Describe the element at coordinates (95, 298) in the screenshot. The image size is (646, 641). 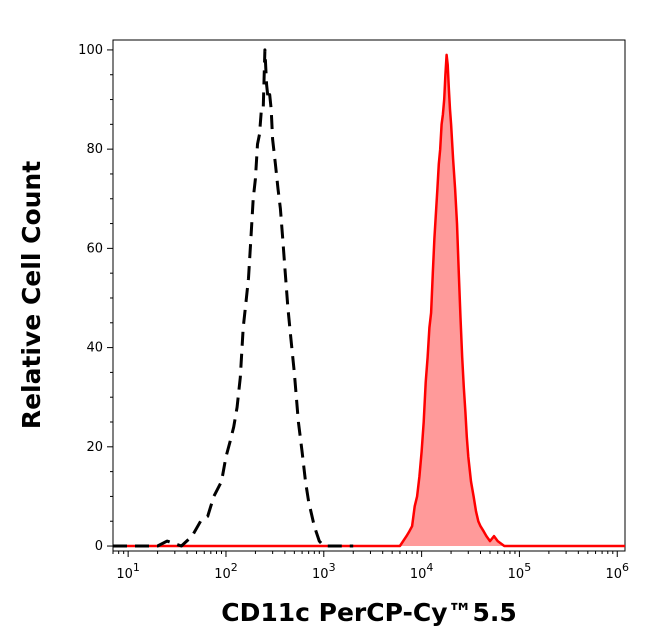
I see `y-axis-ticks: 0 20 40 60 80 100` at that location.